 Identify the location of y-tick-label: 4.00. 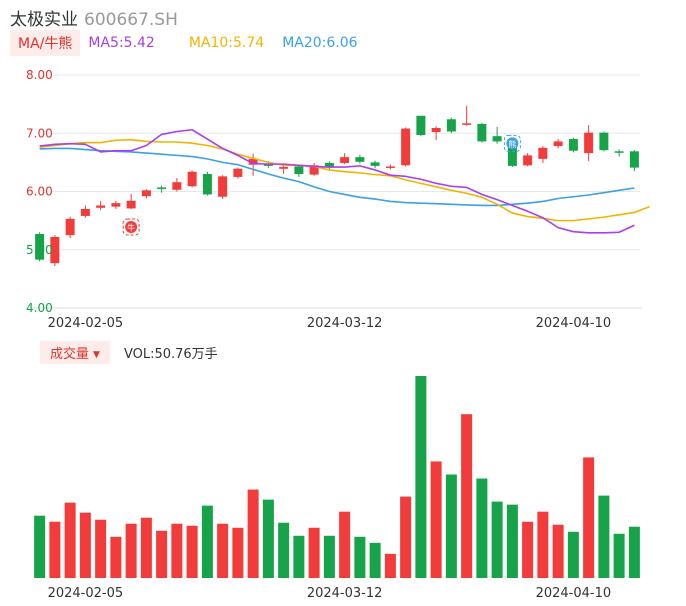
(39, 308).